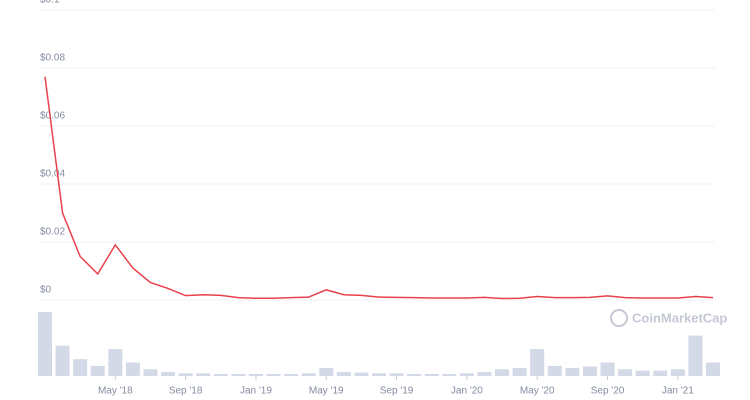 The height and width of the screenshot is (400, 750). Describe the element at coordinates (679, 317) in the screenshot. I see `watermark-text: CoinMarketCap` at that location.